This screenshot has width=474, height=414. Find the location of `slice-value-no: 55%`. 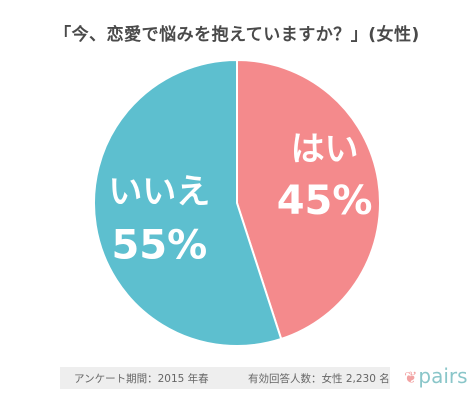

slice-value-no: 55% is located at coordinates (159, 245).